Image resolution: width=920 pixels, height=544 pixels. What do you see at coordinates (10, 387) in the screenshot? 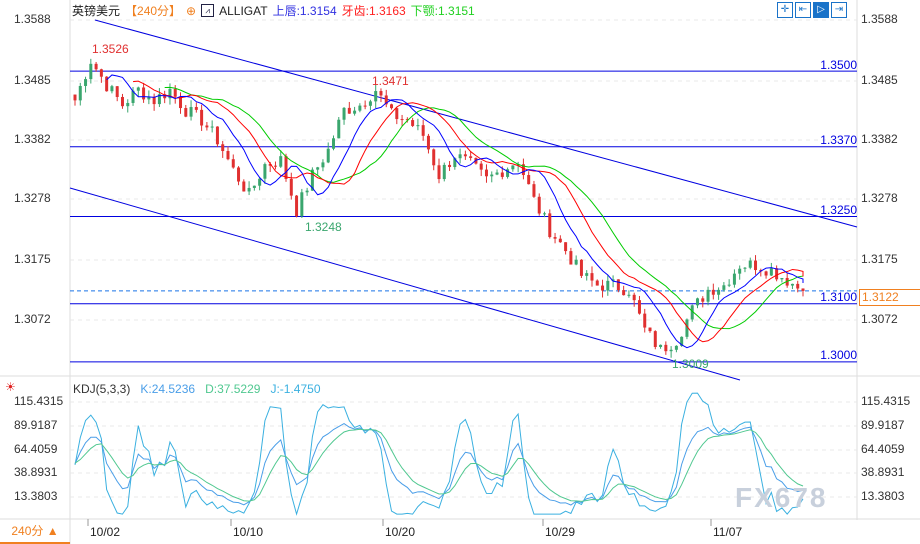
I see `indicator-settings-icon: ☀` at bounding box center [10, 387].